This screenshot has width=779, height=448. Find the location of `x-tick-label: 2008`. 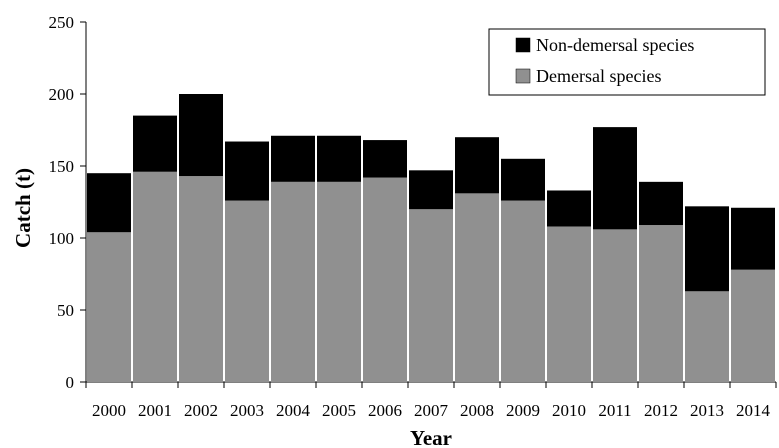

x-tick-label: 2008 is located at coordinates (477, 410).